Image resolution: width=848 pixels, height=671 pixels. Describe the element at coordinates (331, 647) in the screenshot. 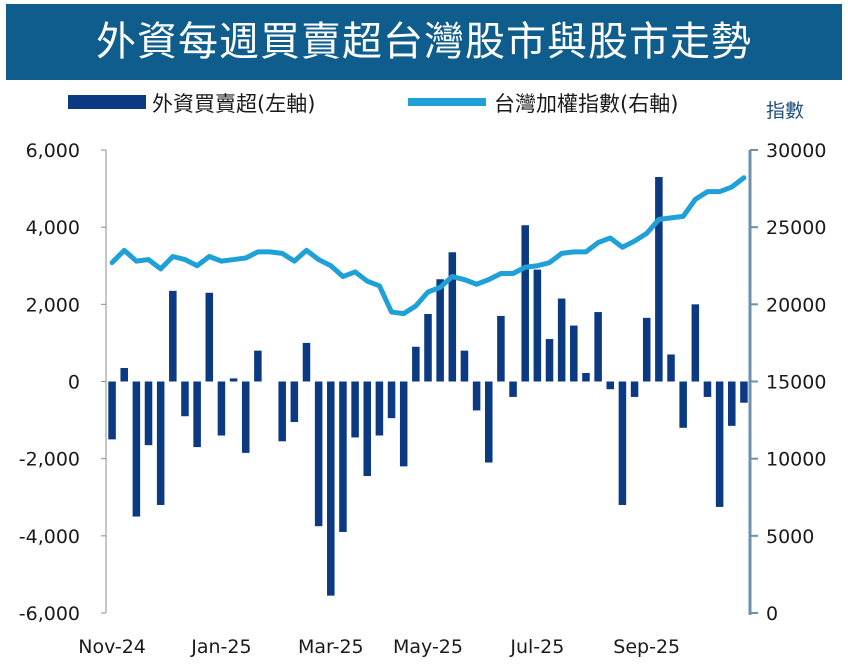

I see `x-tick-label-2: Mar-25` at that location.